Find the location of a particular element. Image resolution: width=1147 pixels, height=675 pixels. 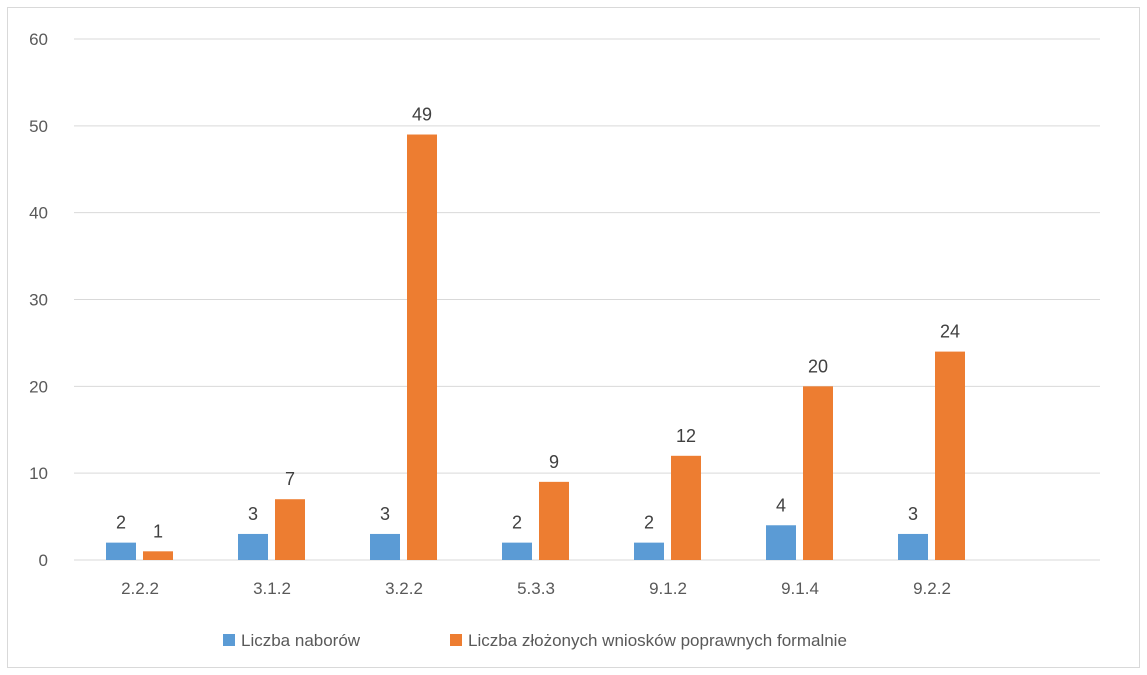

data-label-series-2-5.3.3: 9 is located at coordinates (554, 462).